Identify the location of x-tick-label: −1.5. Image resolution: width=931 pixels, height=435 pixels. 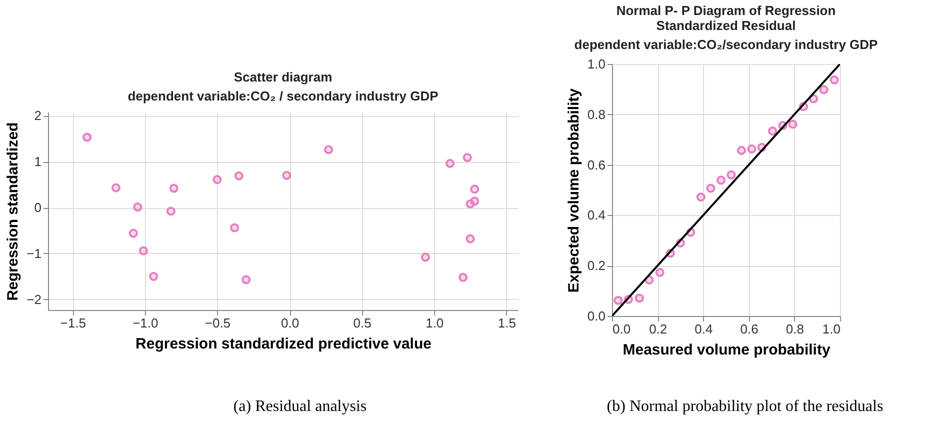
(73, 323).